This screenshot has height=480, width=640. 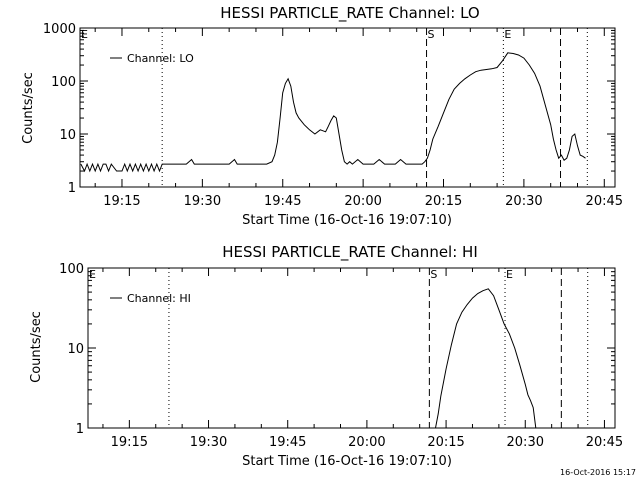 I want to click on x-tick-label-hi: 19:45, so click(x=287, y=442).